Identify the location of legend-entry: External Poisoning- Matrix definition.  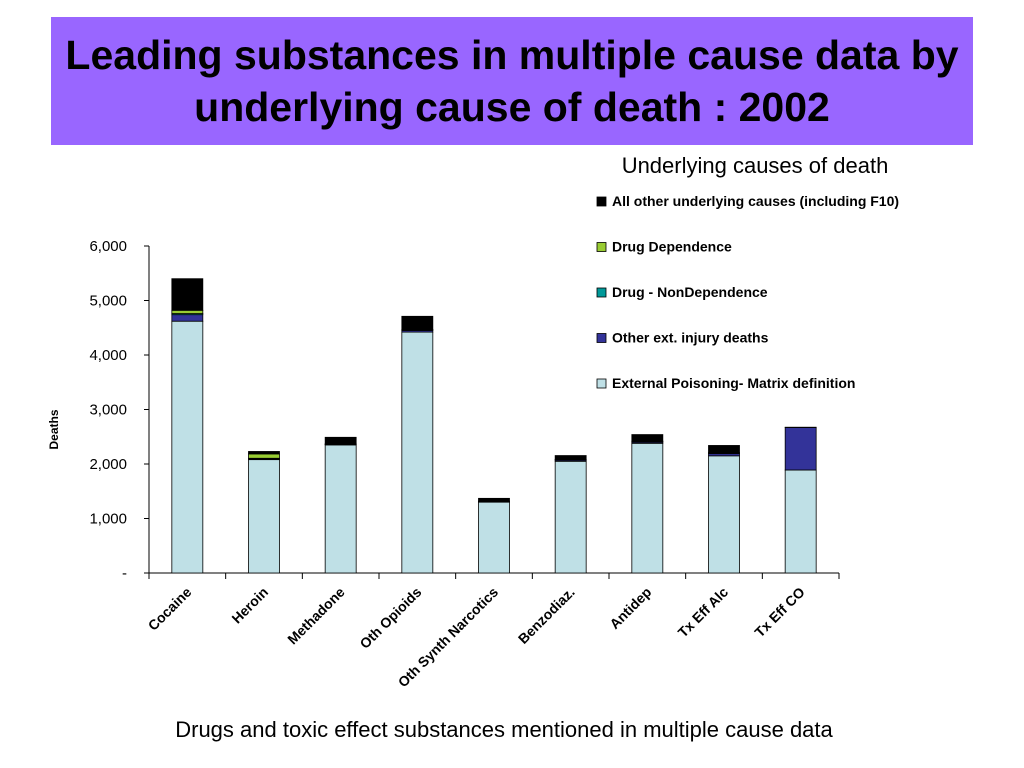
(733, 383).